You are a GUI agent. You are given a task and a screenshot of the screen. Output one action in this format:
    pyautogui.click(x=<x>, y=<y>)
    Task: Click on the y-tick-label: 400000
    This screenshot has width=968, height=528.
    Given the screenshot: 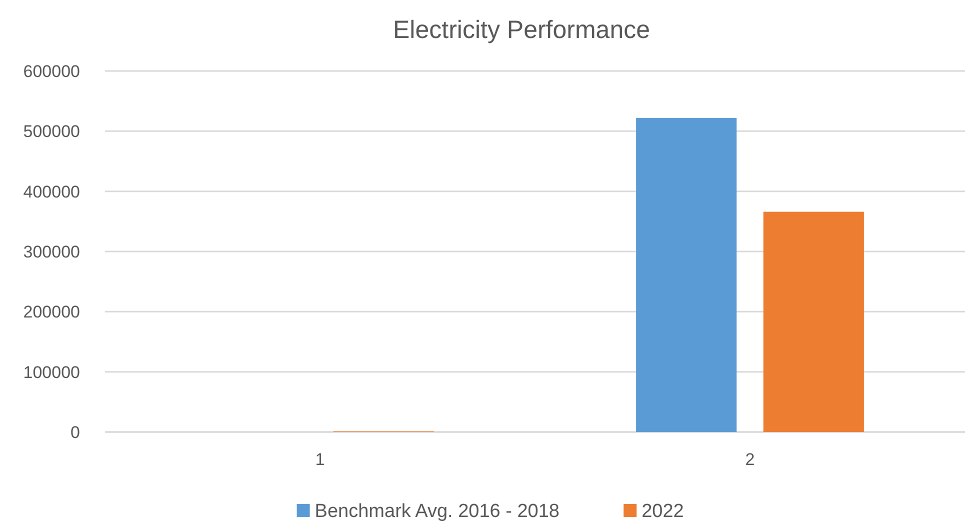 What is the action you would take?
    pyautogui.click(x=51, y=192)
    